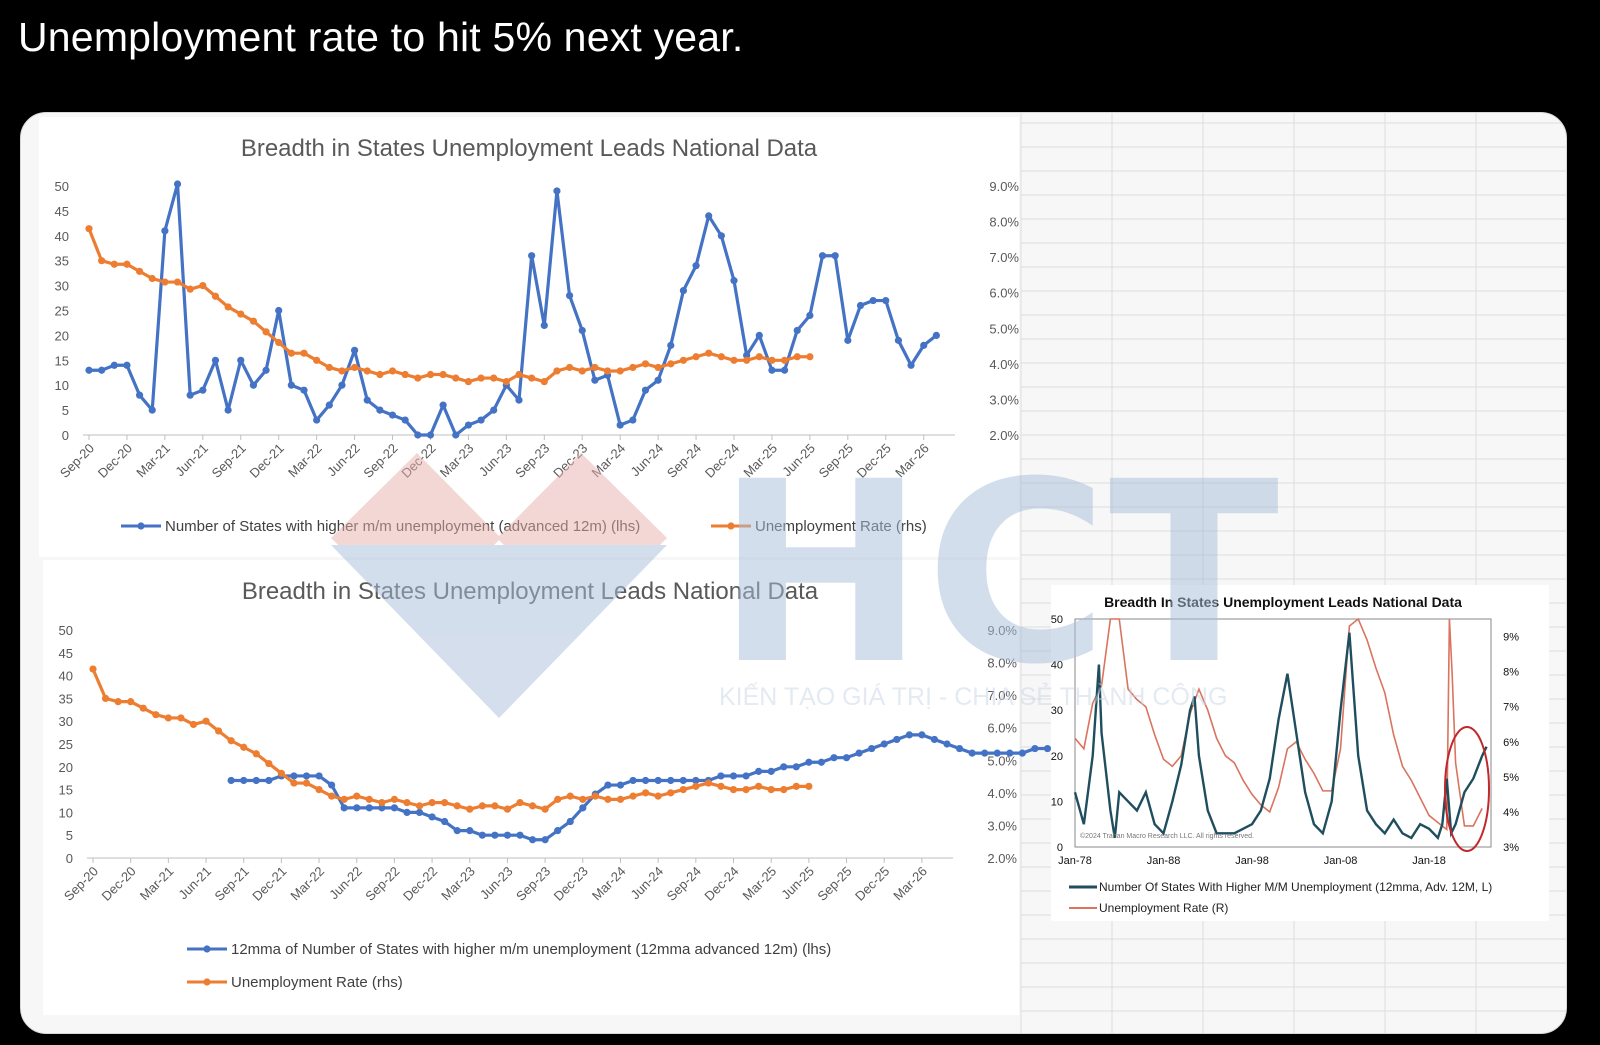 This screenshot has width=1600, height=1045. What do you see at coordinates (1075, 861) in the screenshot?
I see `chart3-x-tick: Jan-78` at bounding box center [1075, 861].